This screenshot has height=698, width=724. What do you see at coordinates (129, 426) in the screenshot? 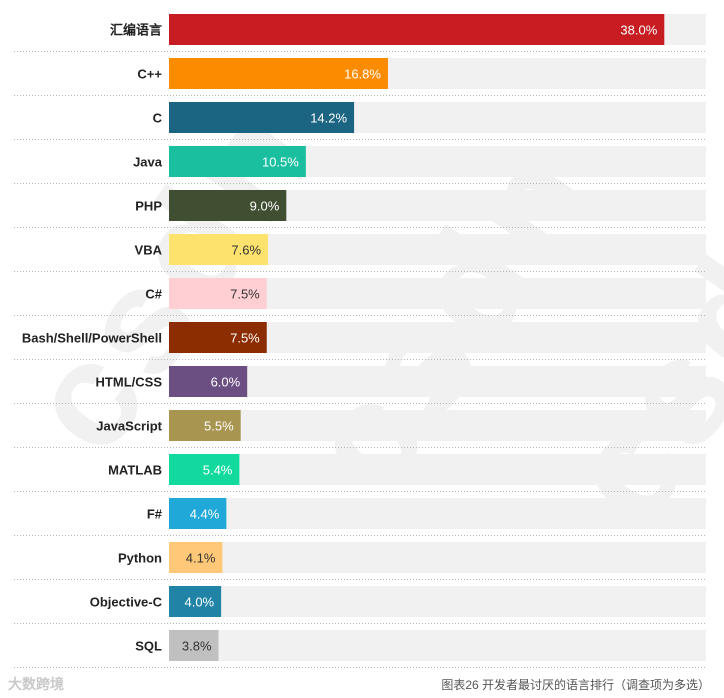
I see `category-label: JavaScript` at bounding box center [129, 426].